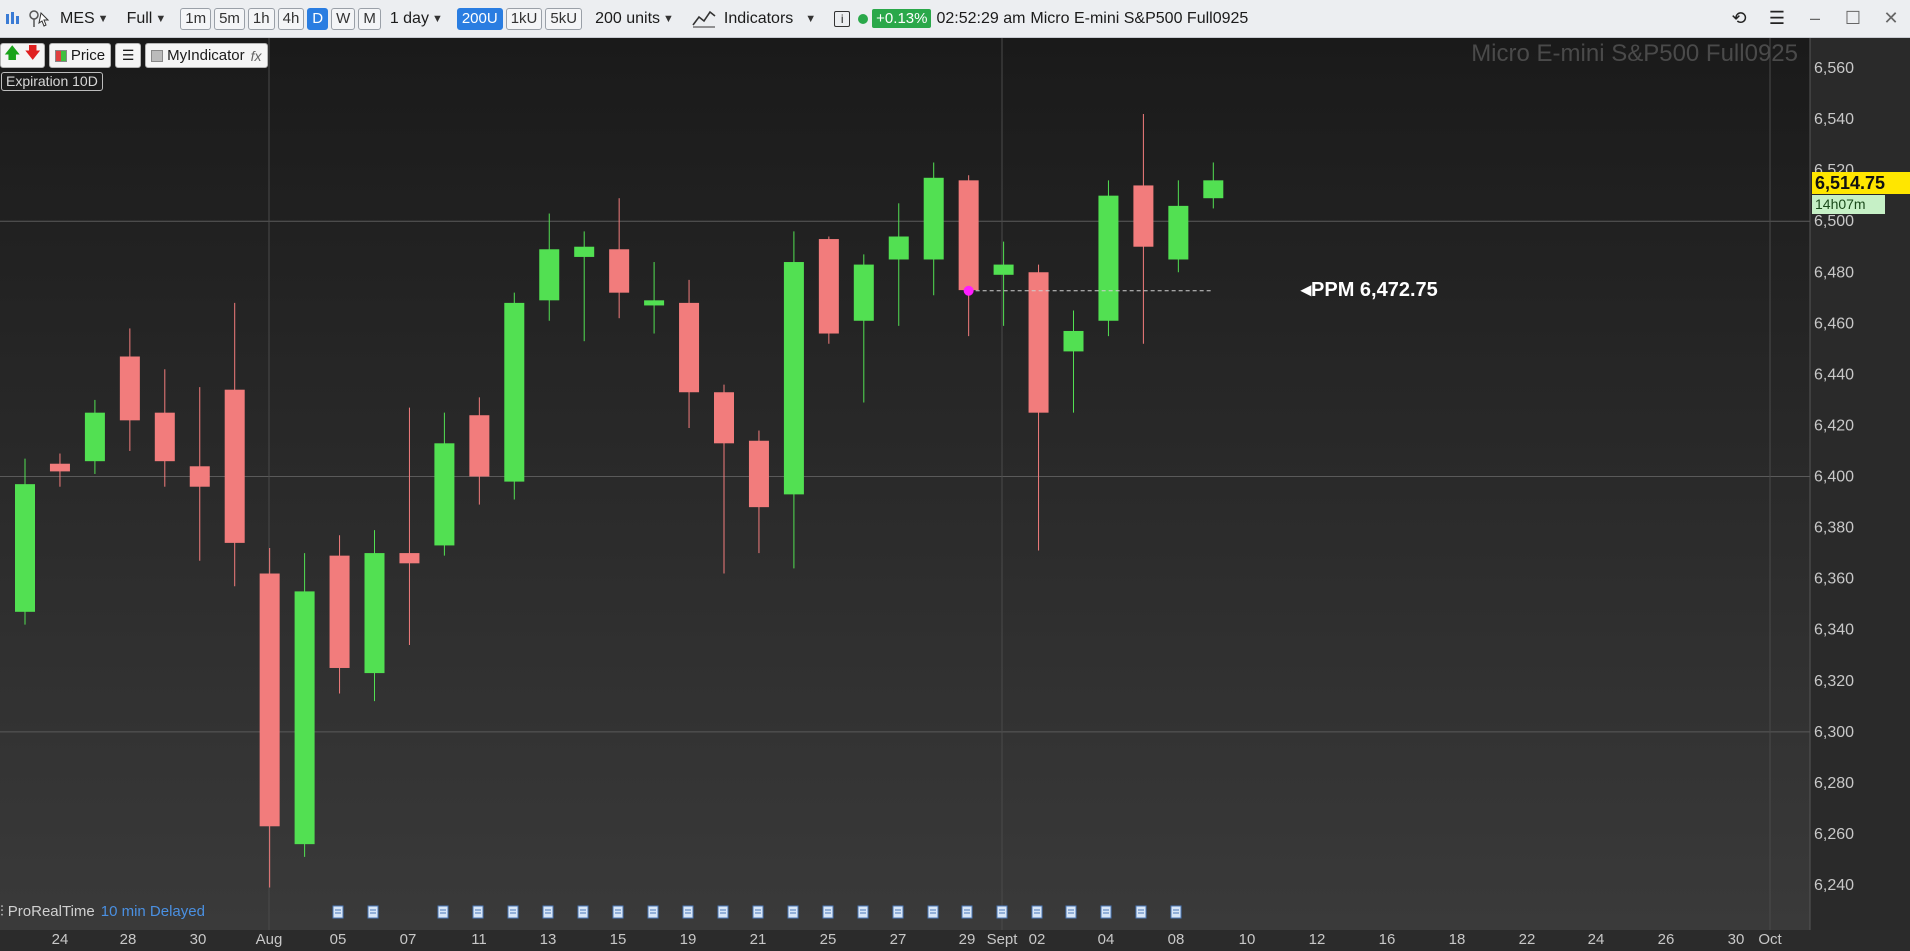  Describe the element at coordinates (22, 55) in the screenshot. I see `buy-sell-buttons: 🡅 🡇` at that location.